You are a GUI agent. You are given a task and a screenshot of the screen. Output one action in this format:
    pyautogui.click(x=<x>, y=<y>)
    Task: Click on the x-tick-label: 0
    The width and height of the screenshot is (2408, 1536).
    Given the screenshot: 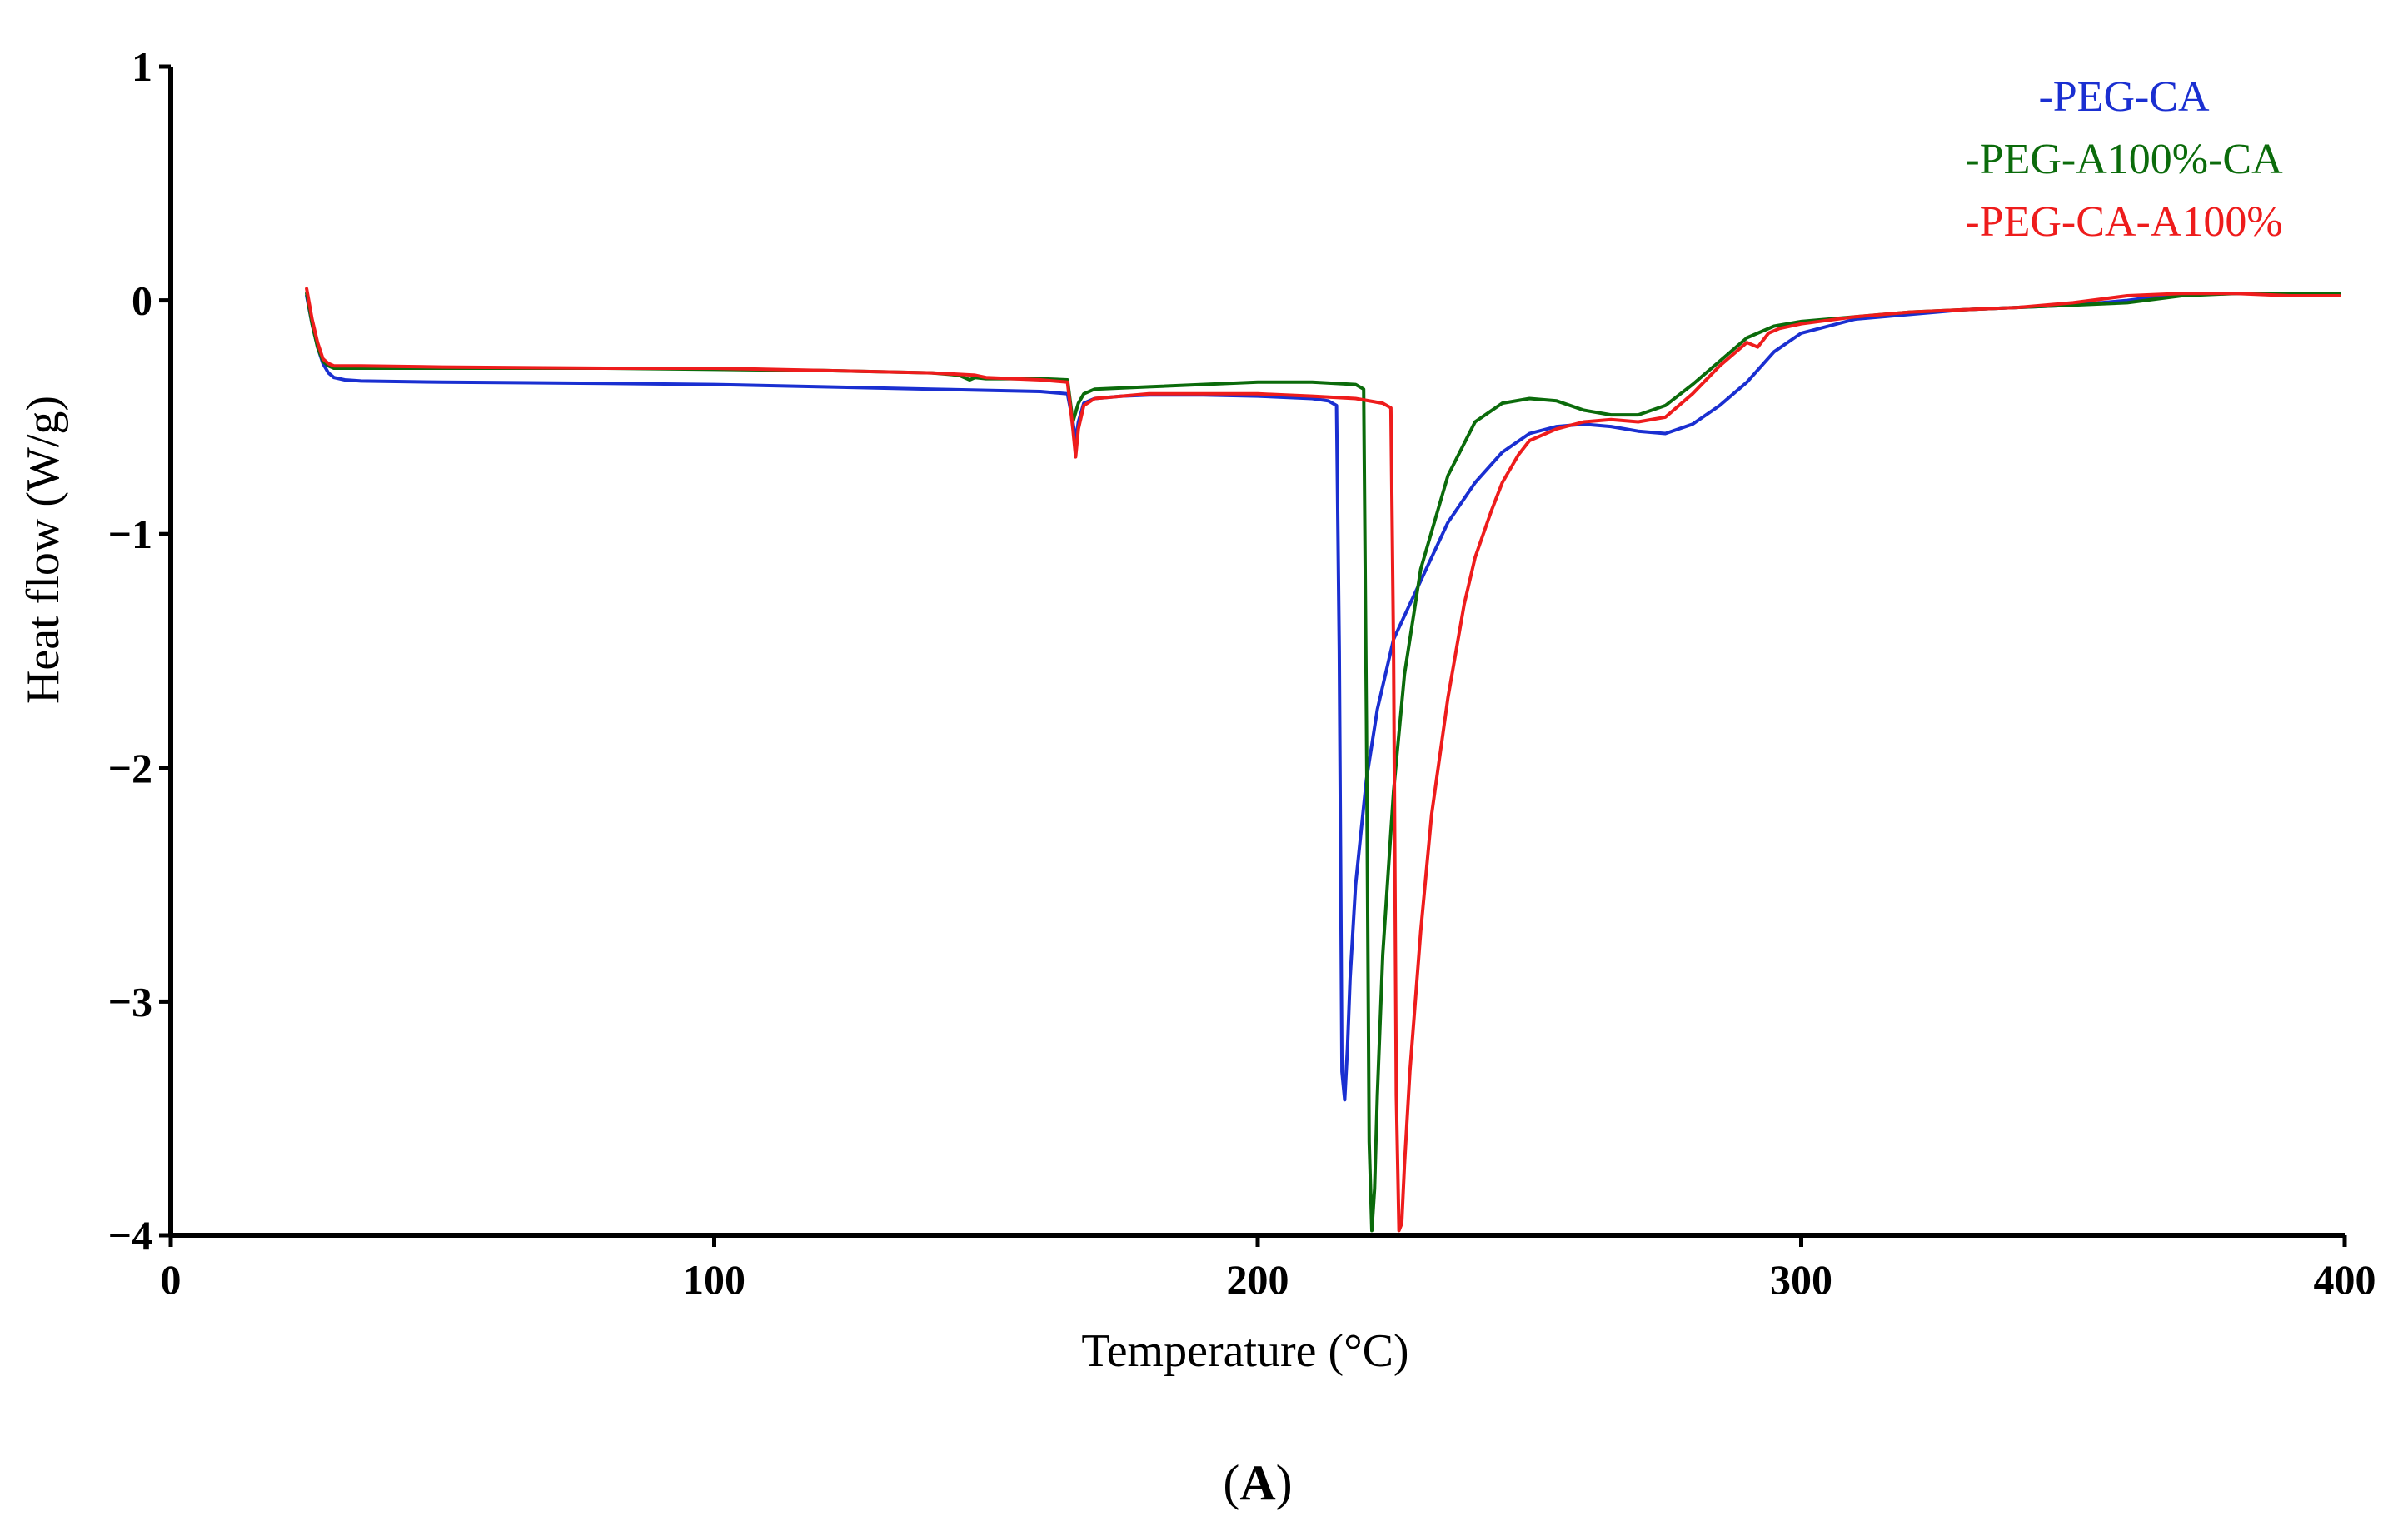 What is the action you would take?
    pyautogui.click(x=171, y=1279)
    